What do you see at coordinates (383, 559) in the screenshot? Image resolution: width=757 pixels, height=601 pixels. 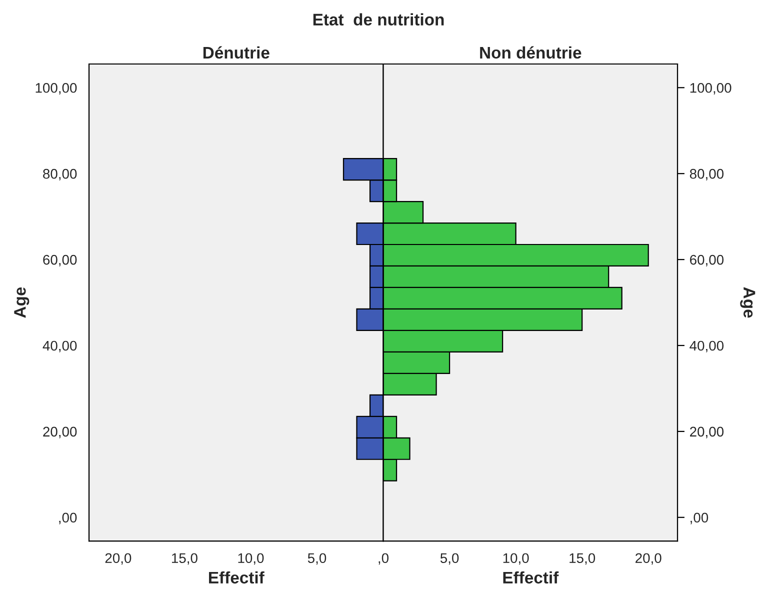 I see `x-tick-label: ,0` at bounding box center [383, 559].